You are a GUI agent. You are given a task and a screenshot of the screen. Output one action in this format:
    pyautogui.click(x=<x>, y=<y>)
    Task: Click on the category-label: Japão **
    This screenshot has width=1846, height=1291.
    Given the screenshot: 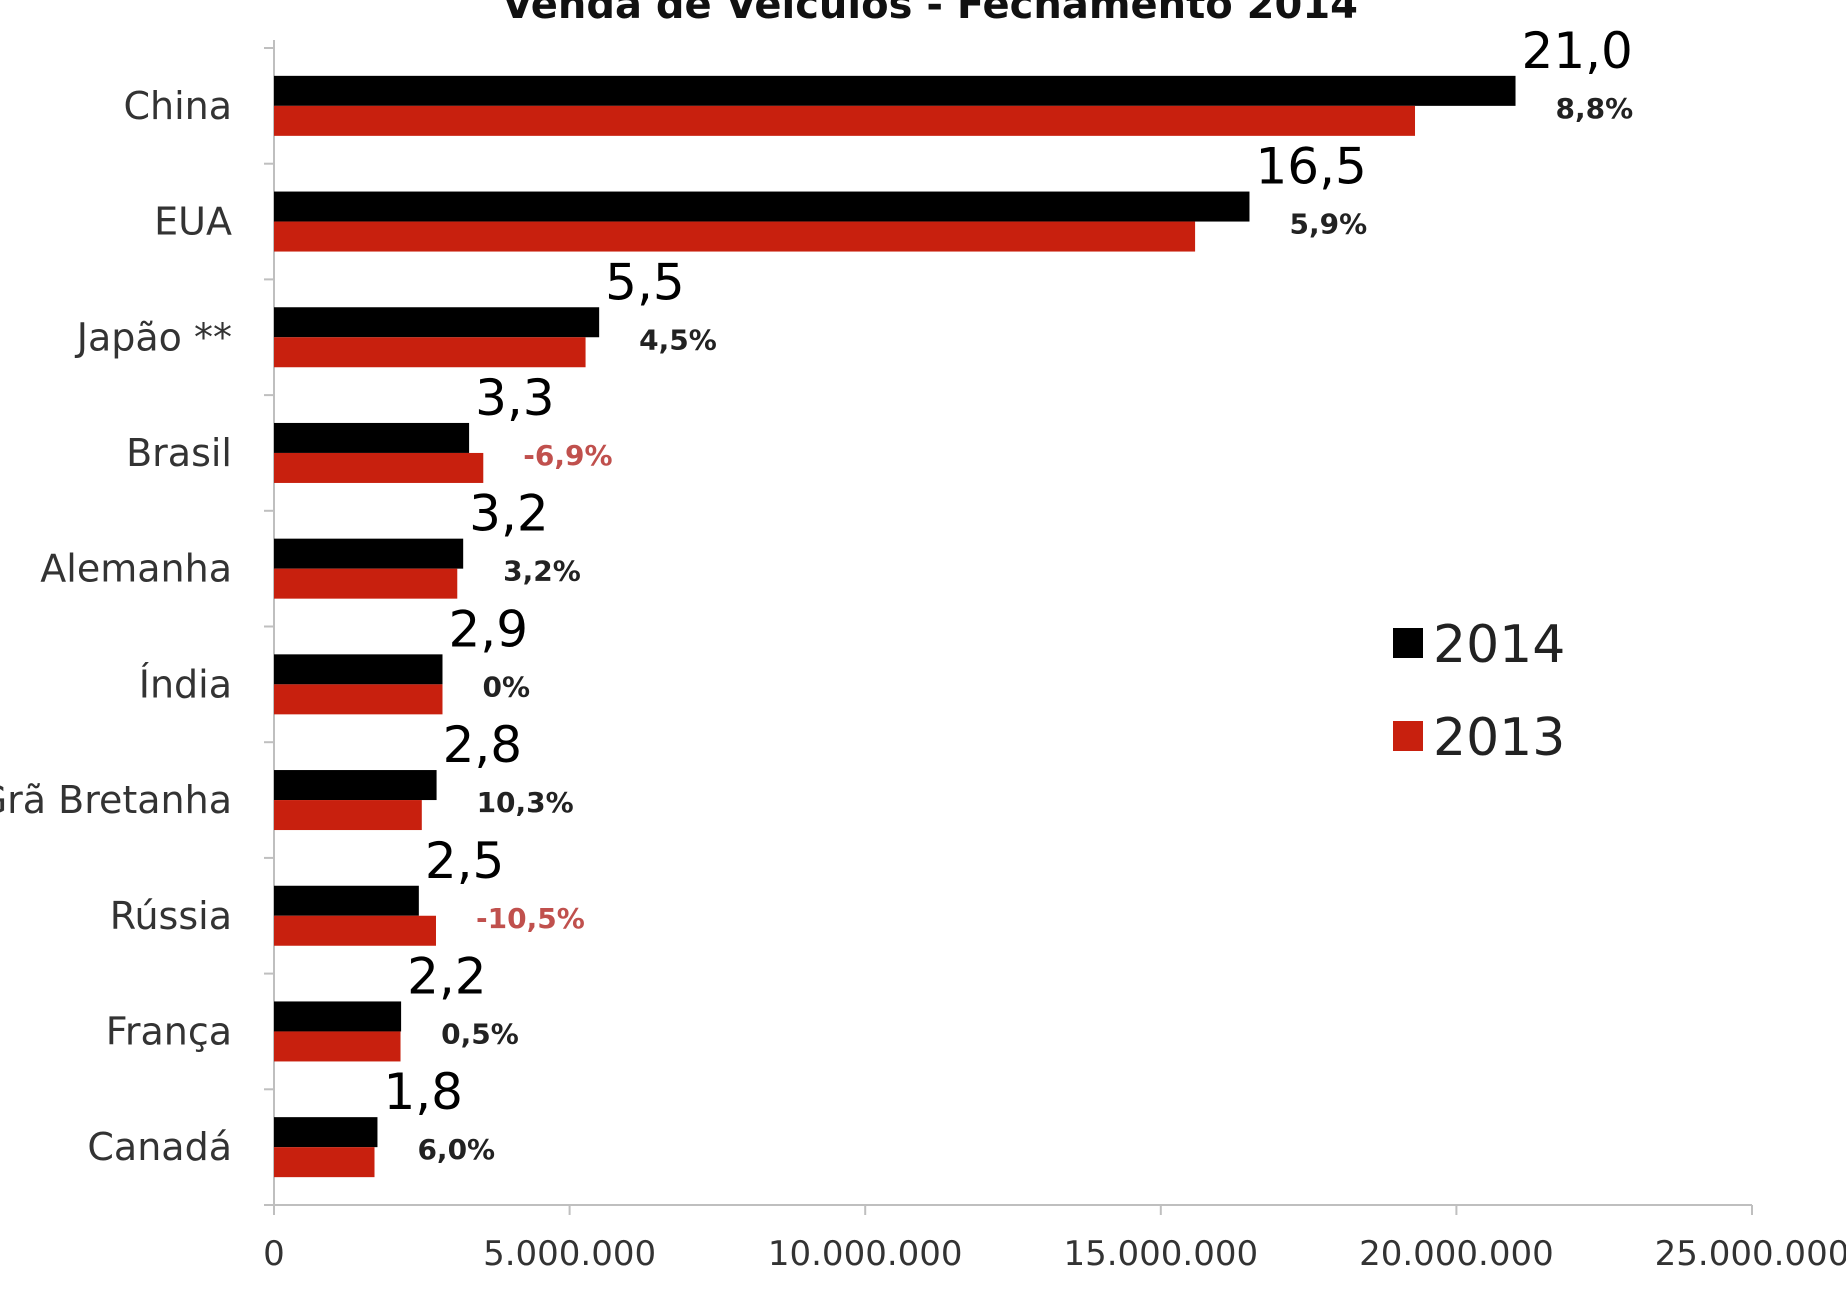 What is the action you would take?
    pyautogui.click(x=153, y=337)
    